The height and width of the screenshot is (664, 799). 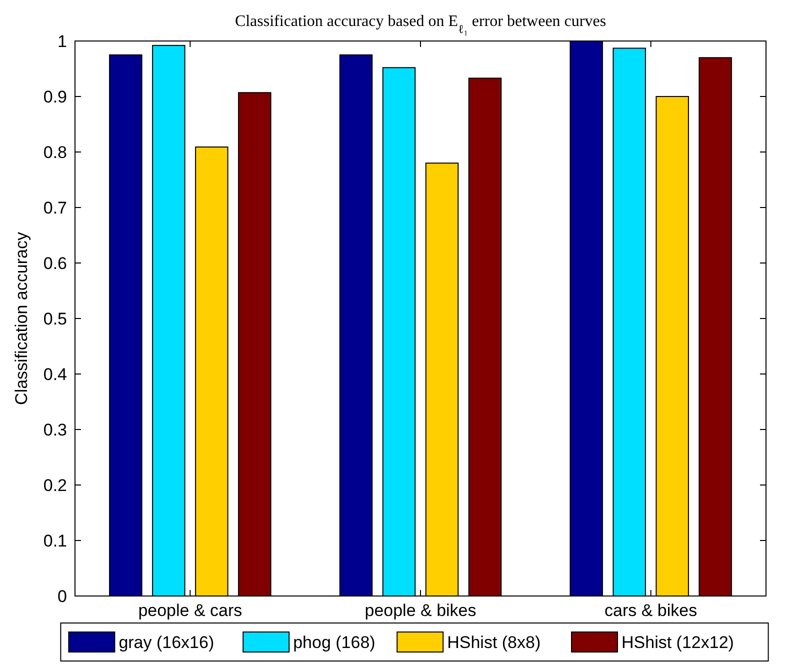 I want to click on x-tick-label: people & cars, so click(x=190, y=610).